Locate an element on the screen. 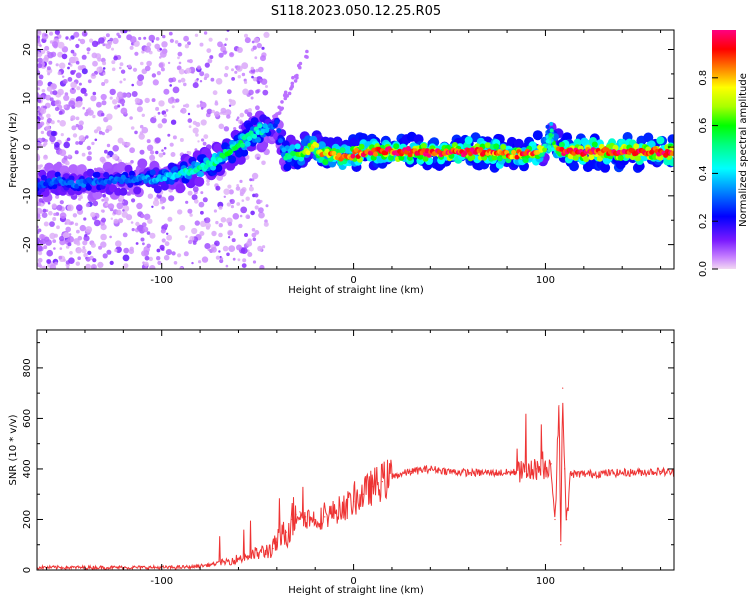 This screenshot has height=600, width=750. y-tick-label: 10 is located at coordinates (27, 98).